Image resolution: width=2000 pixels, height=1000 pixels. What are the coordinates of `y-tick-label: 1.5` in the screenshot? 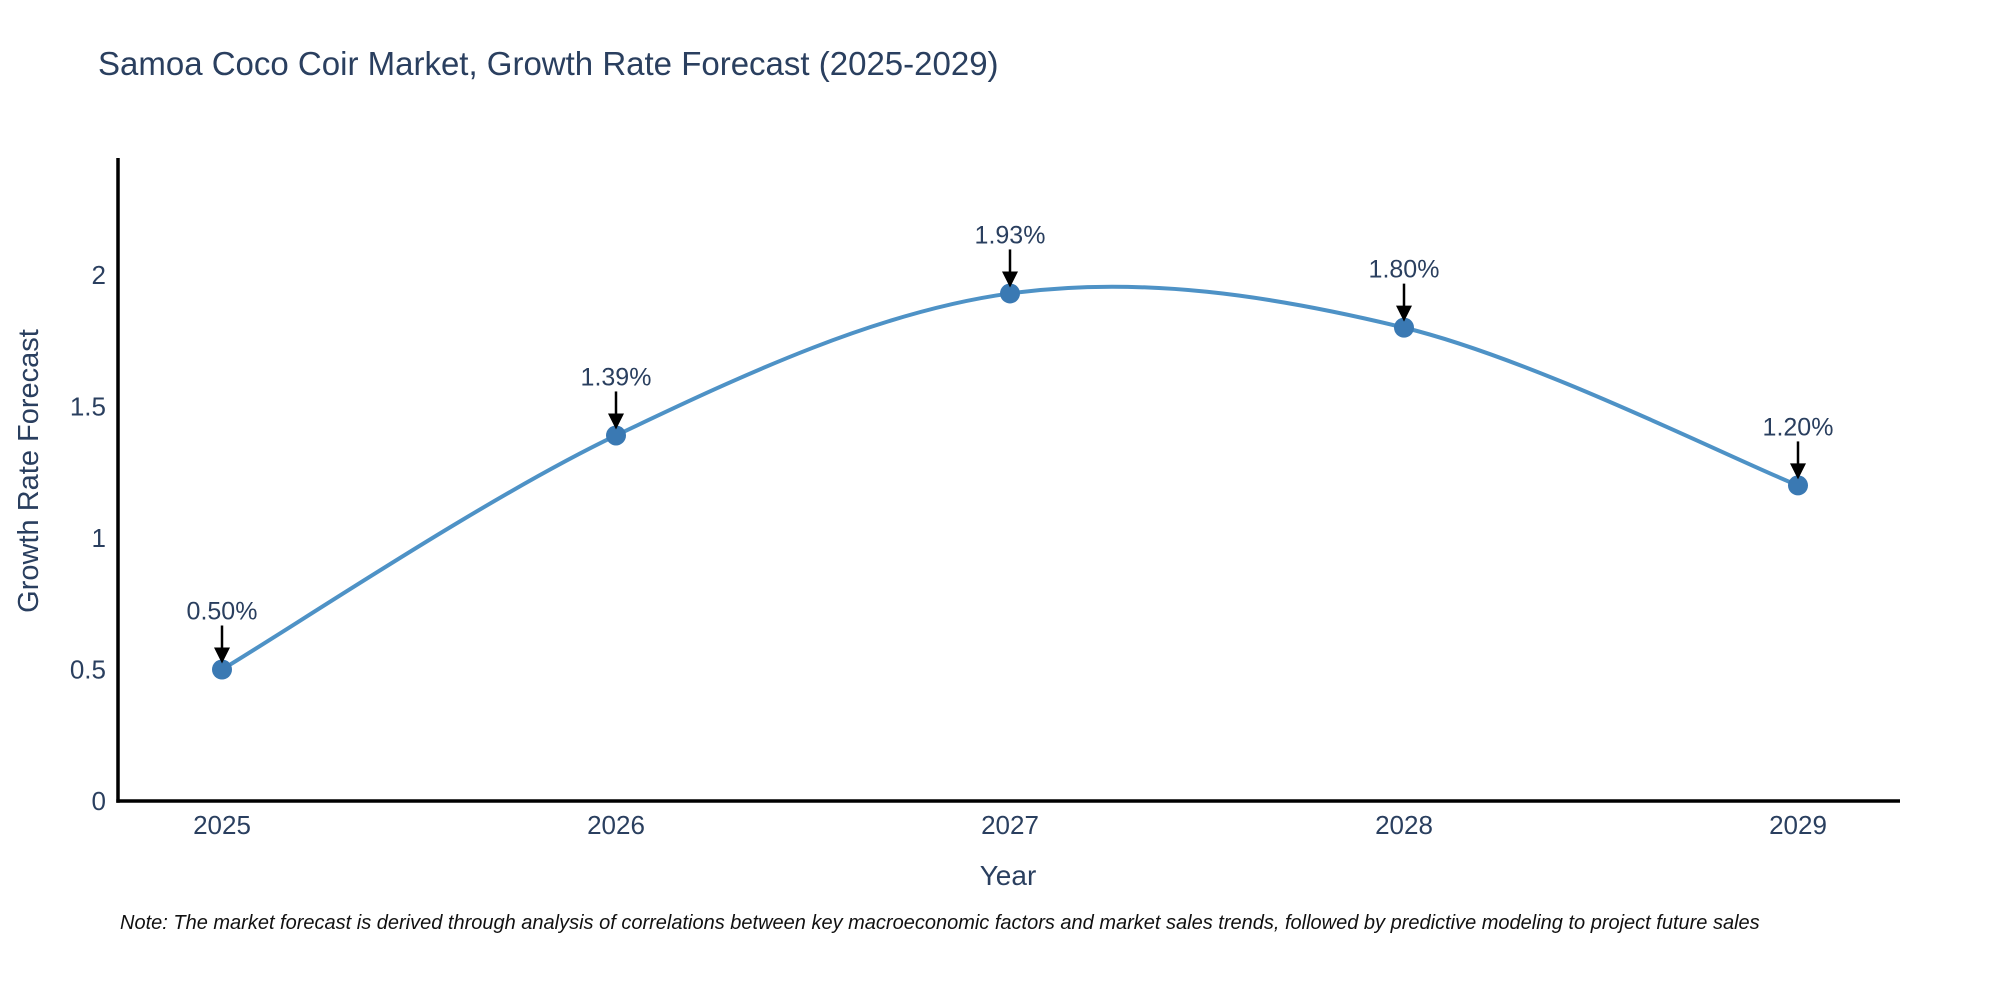 It's located at (88, 407).